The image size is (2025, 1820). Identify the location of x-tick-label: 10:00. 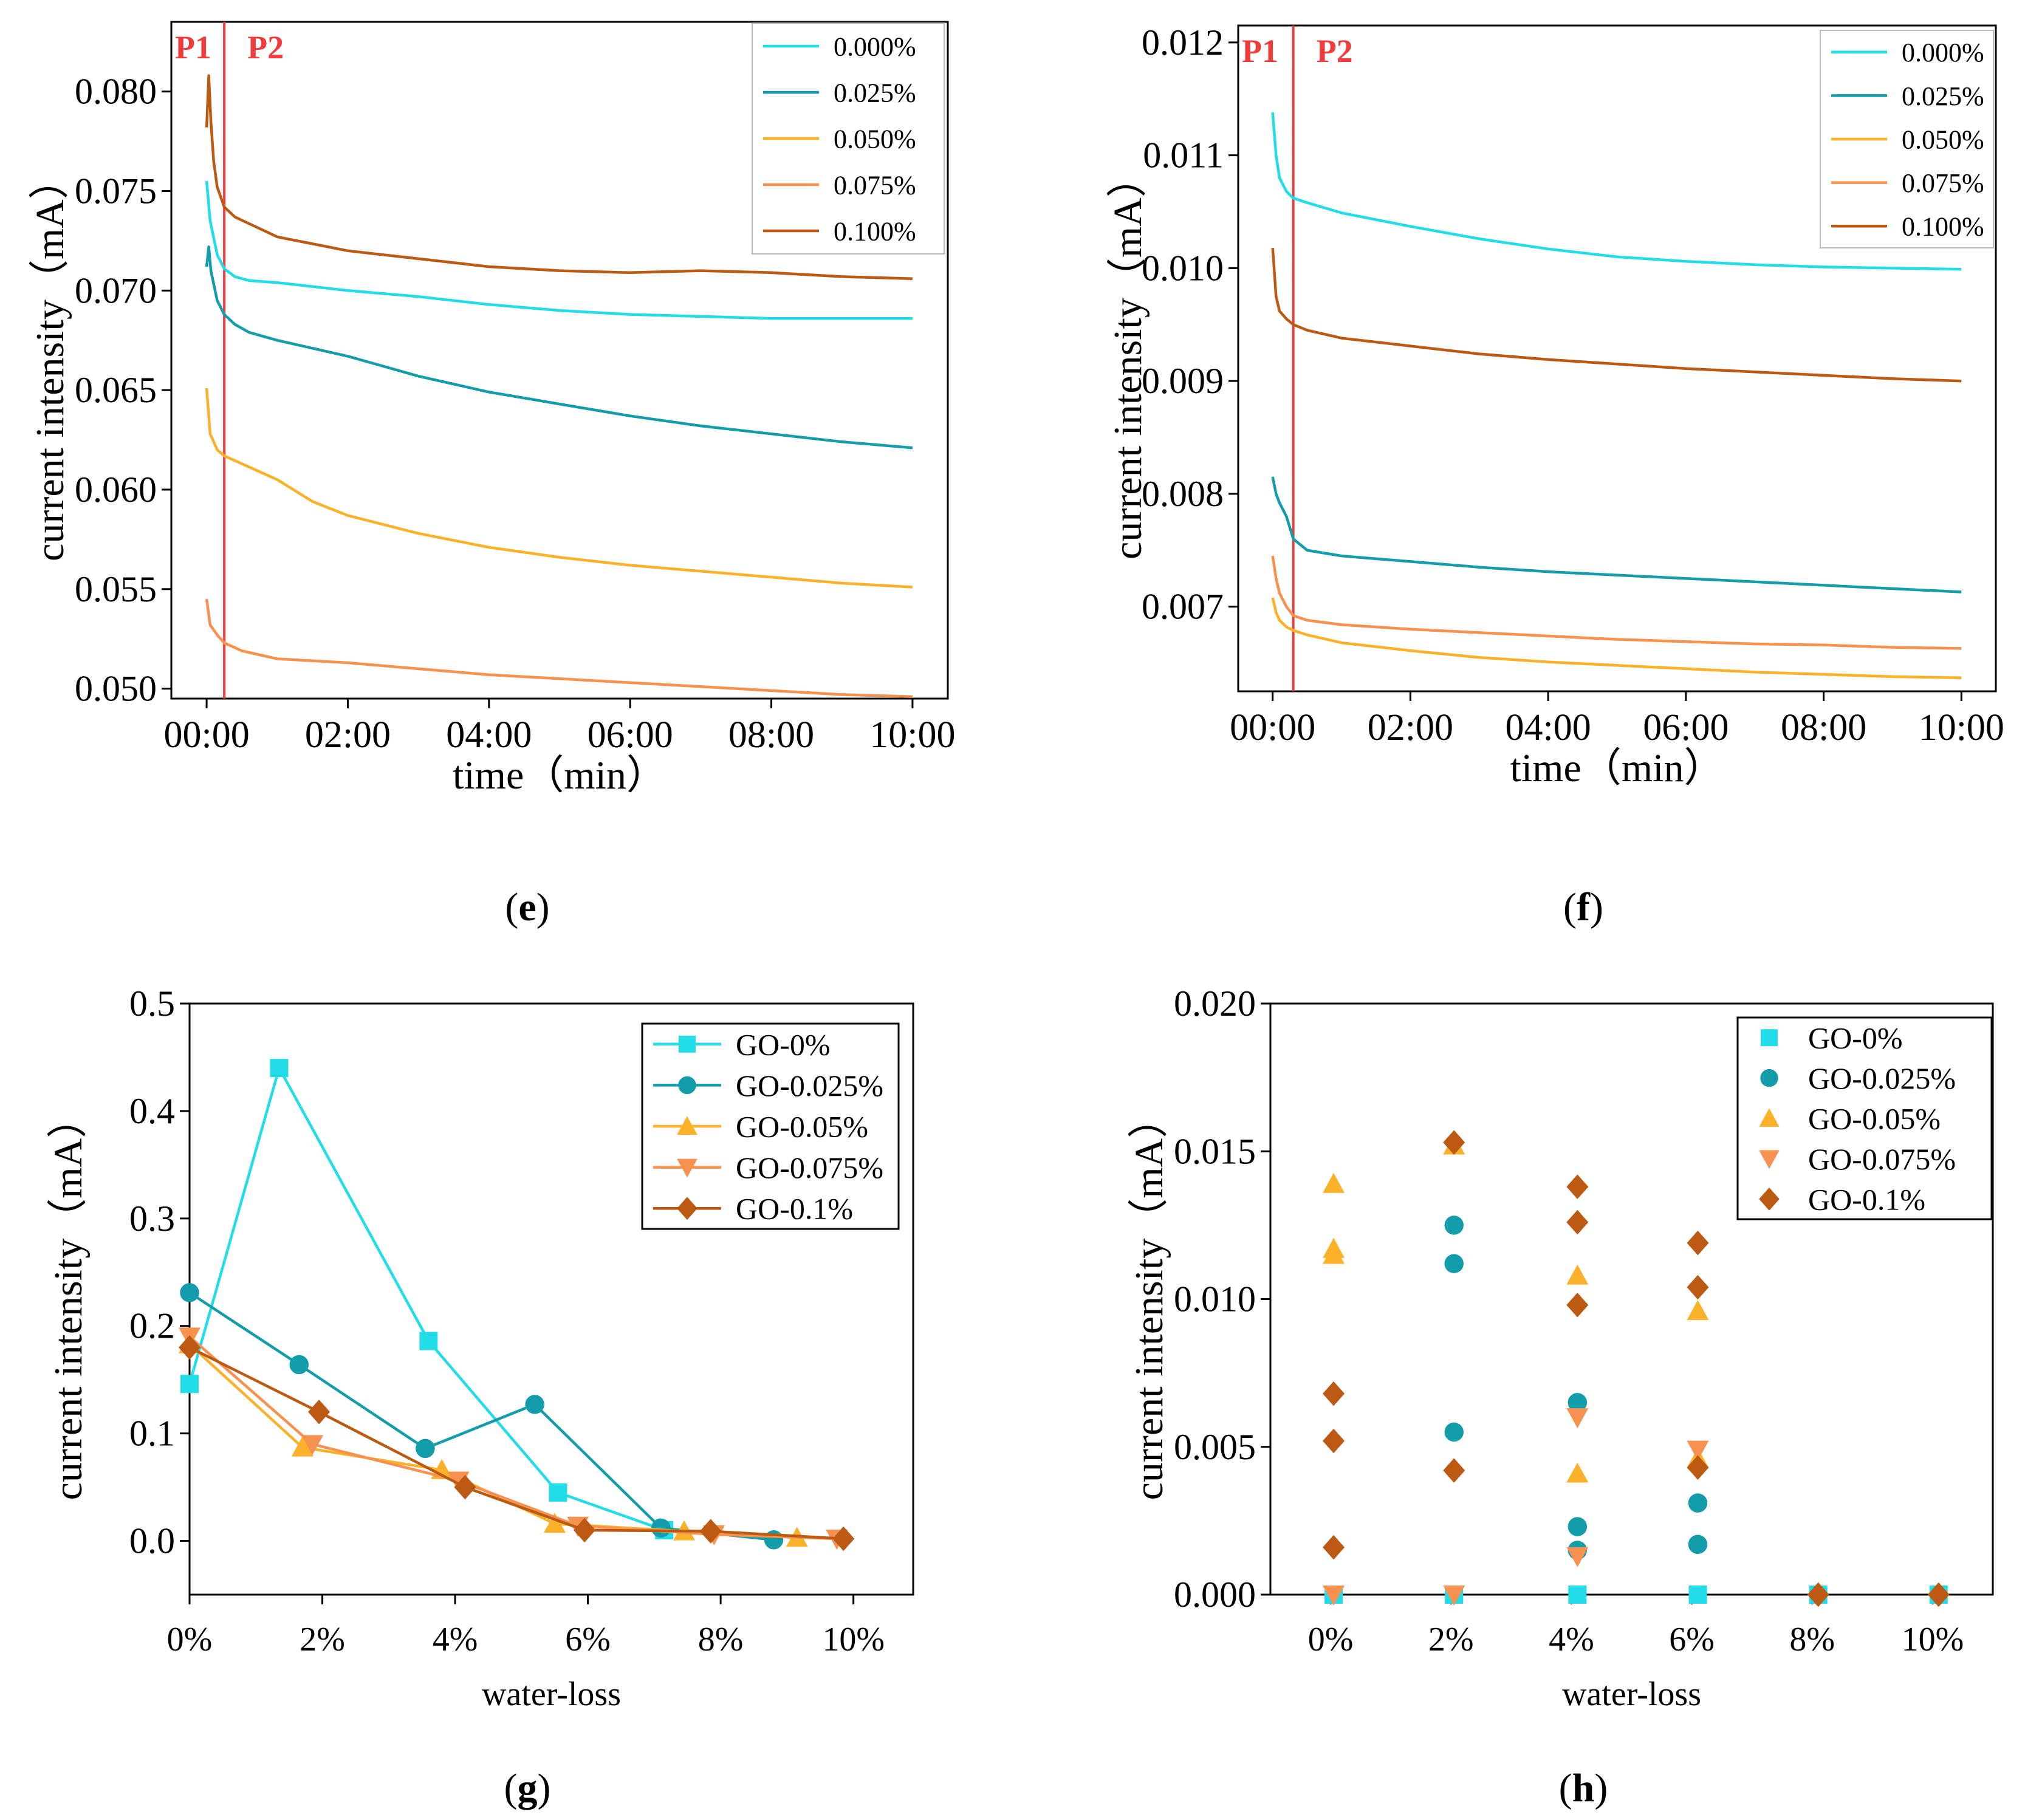
(1961, 727).